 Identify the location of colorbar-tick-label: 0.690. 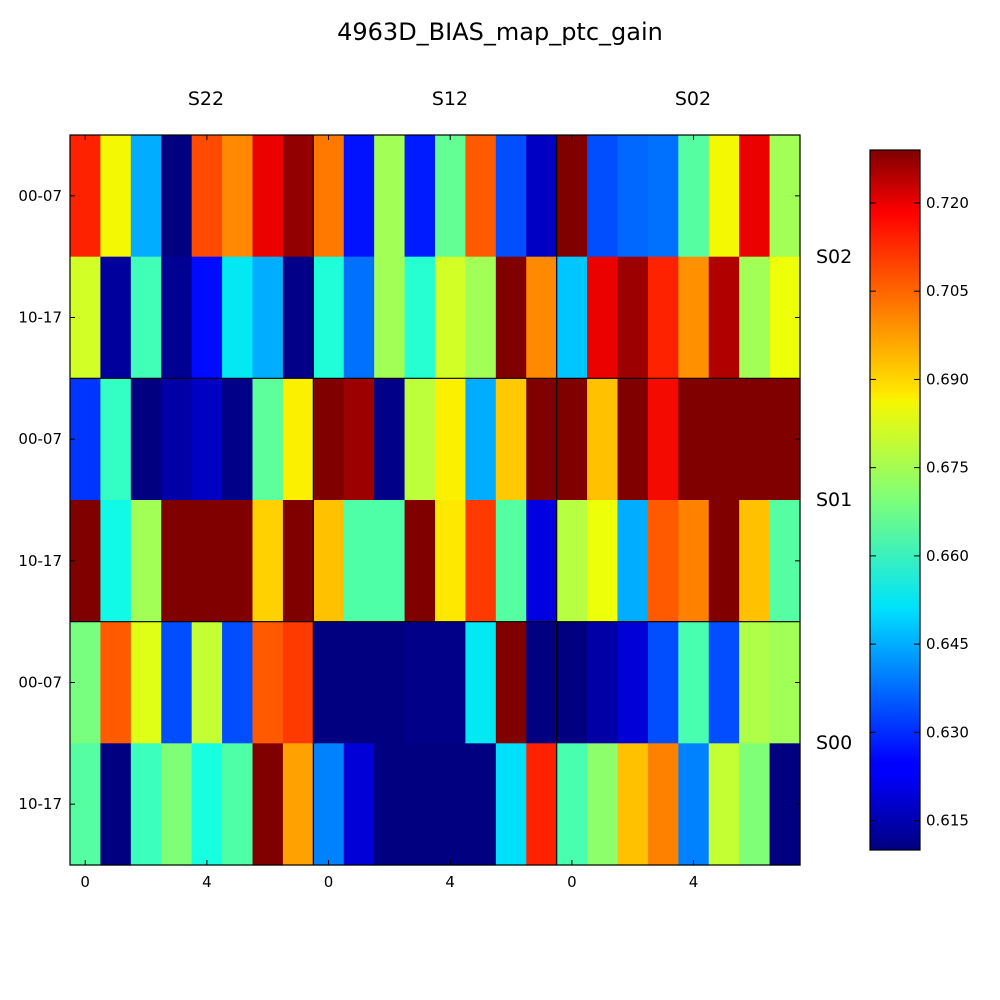
(947, 379).